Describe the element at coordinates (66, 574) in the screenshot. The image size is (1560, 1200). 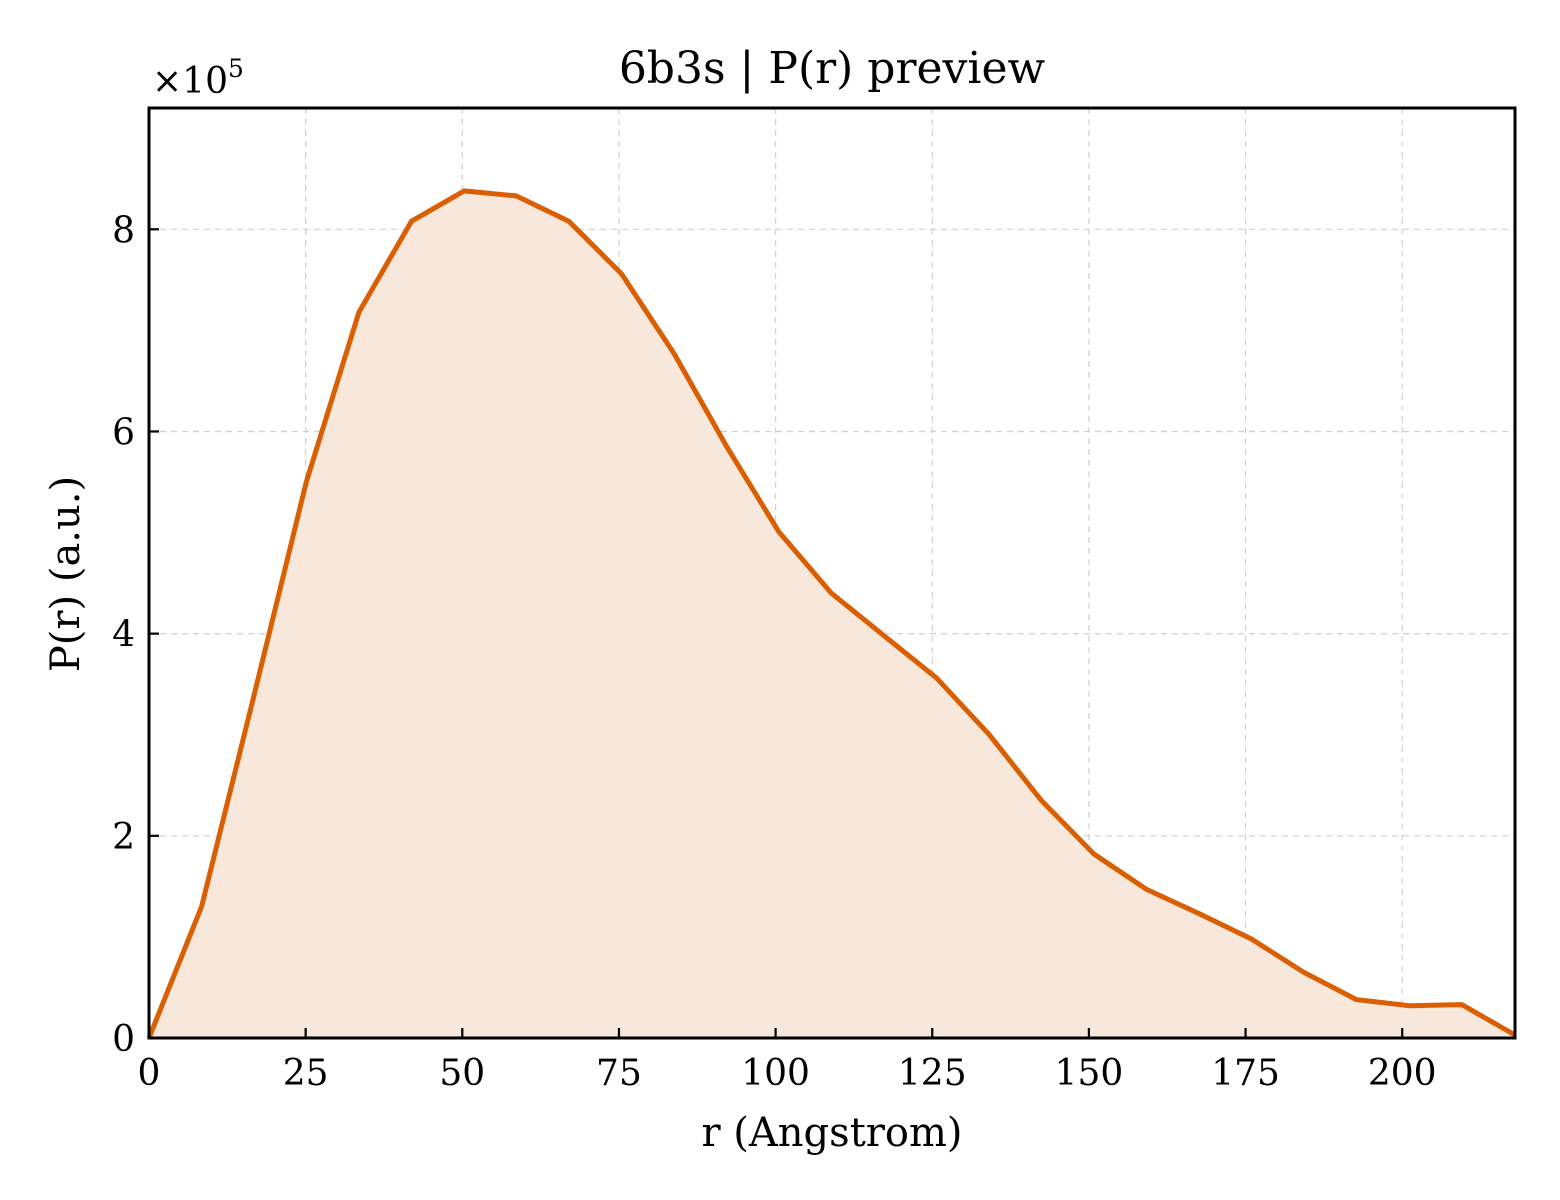
I see `y-axis-label: P(r) (a.u.)` at that location.